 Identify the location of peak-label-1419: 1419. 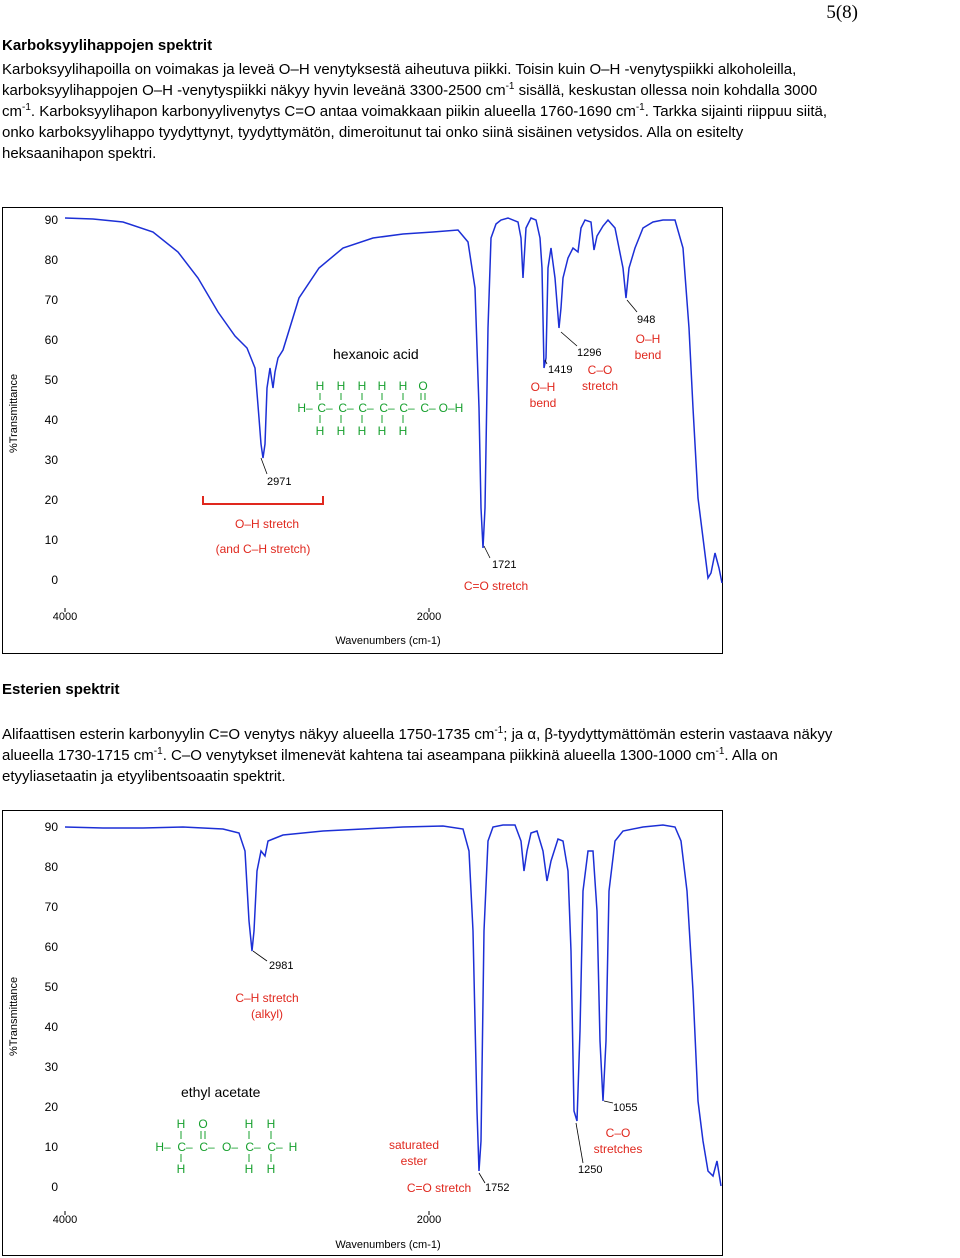
(560, 370).